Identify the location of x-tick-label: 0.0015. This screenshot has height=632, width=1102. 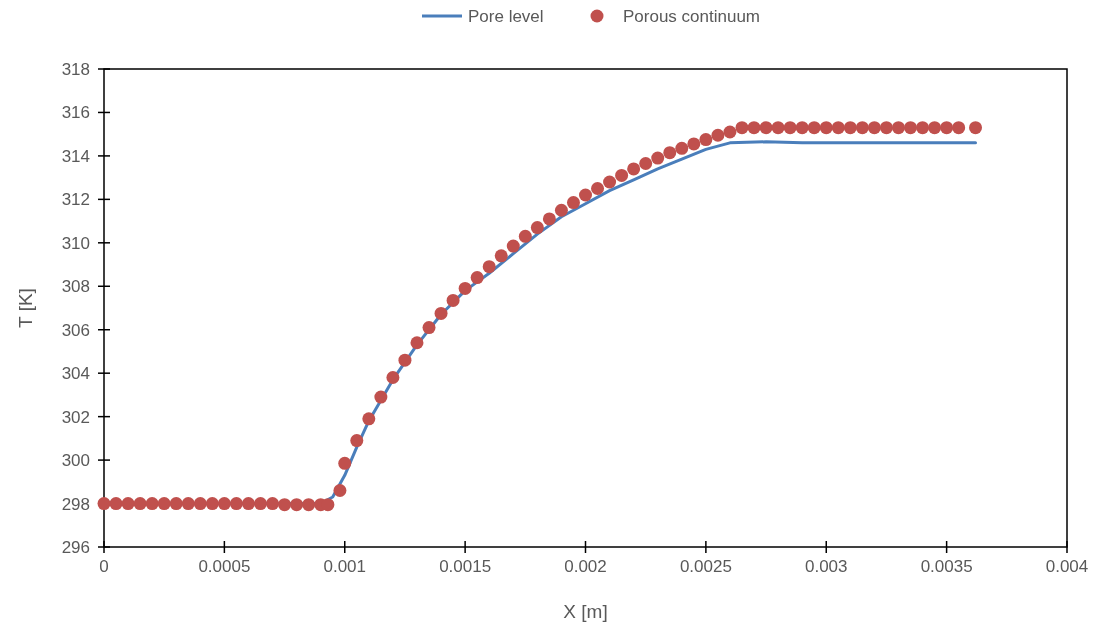
(465, 566).